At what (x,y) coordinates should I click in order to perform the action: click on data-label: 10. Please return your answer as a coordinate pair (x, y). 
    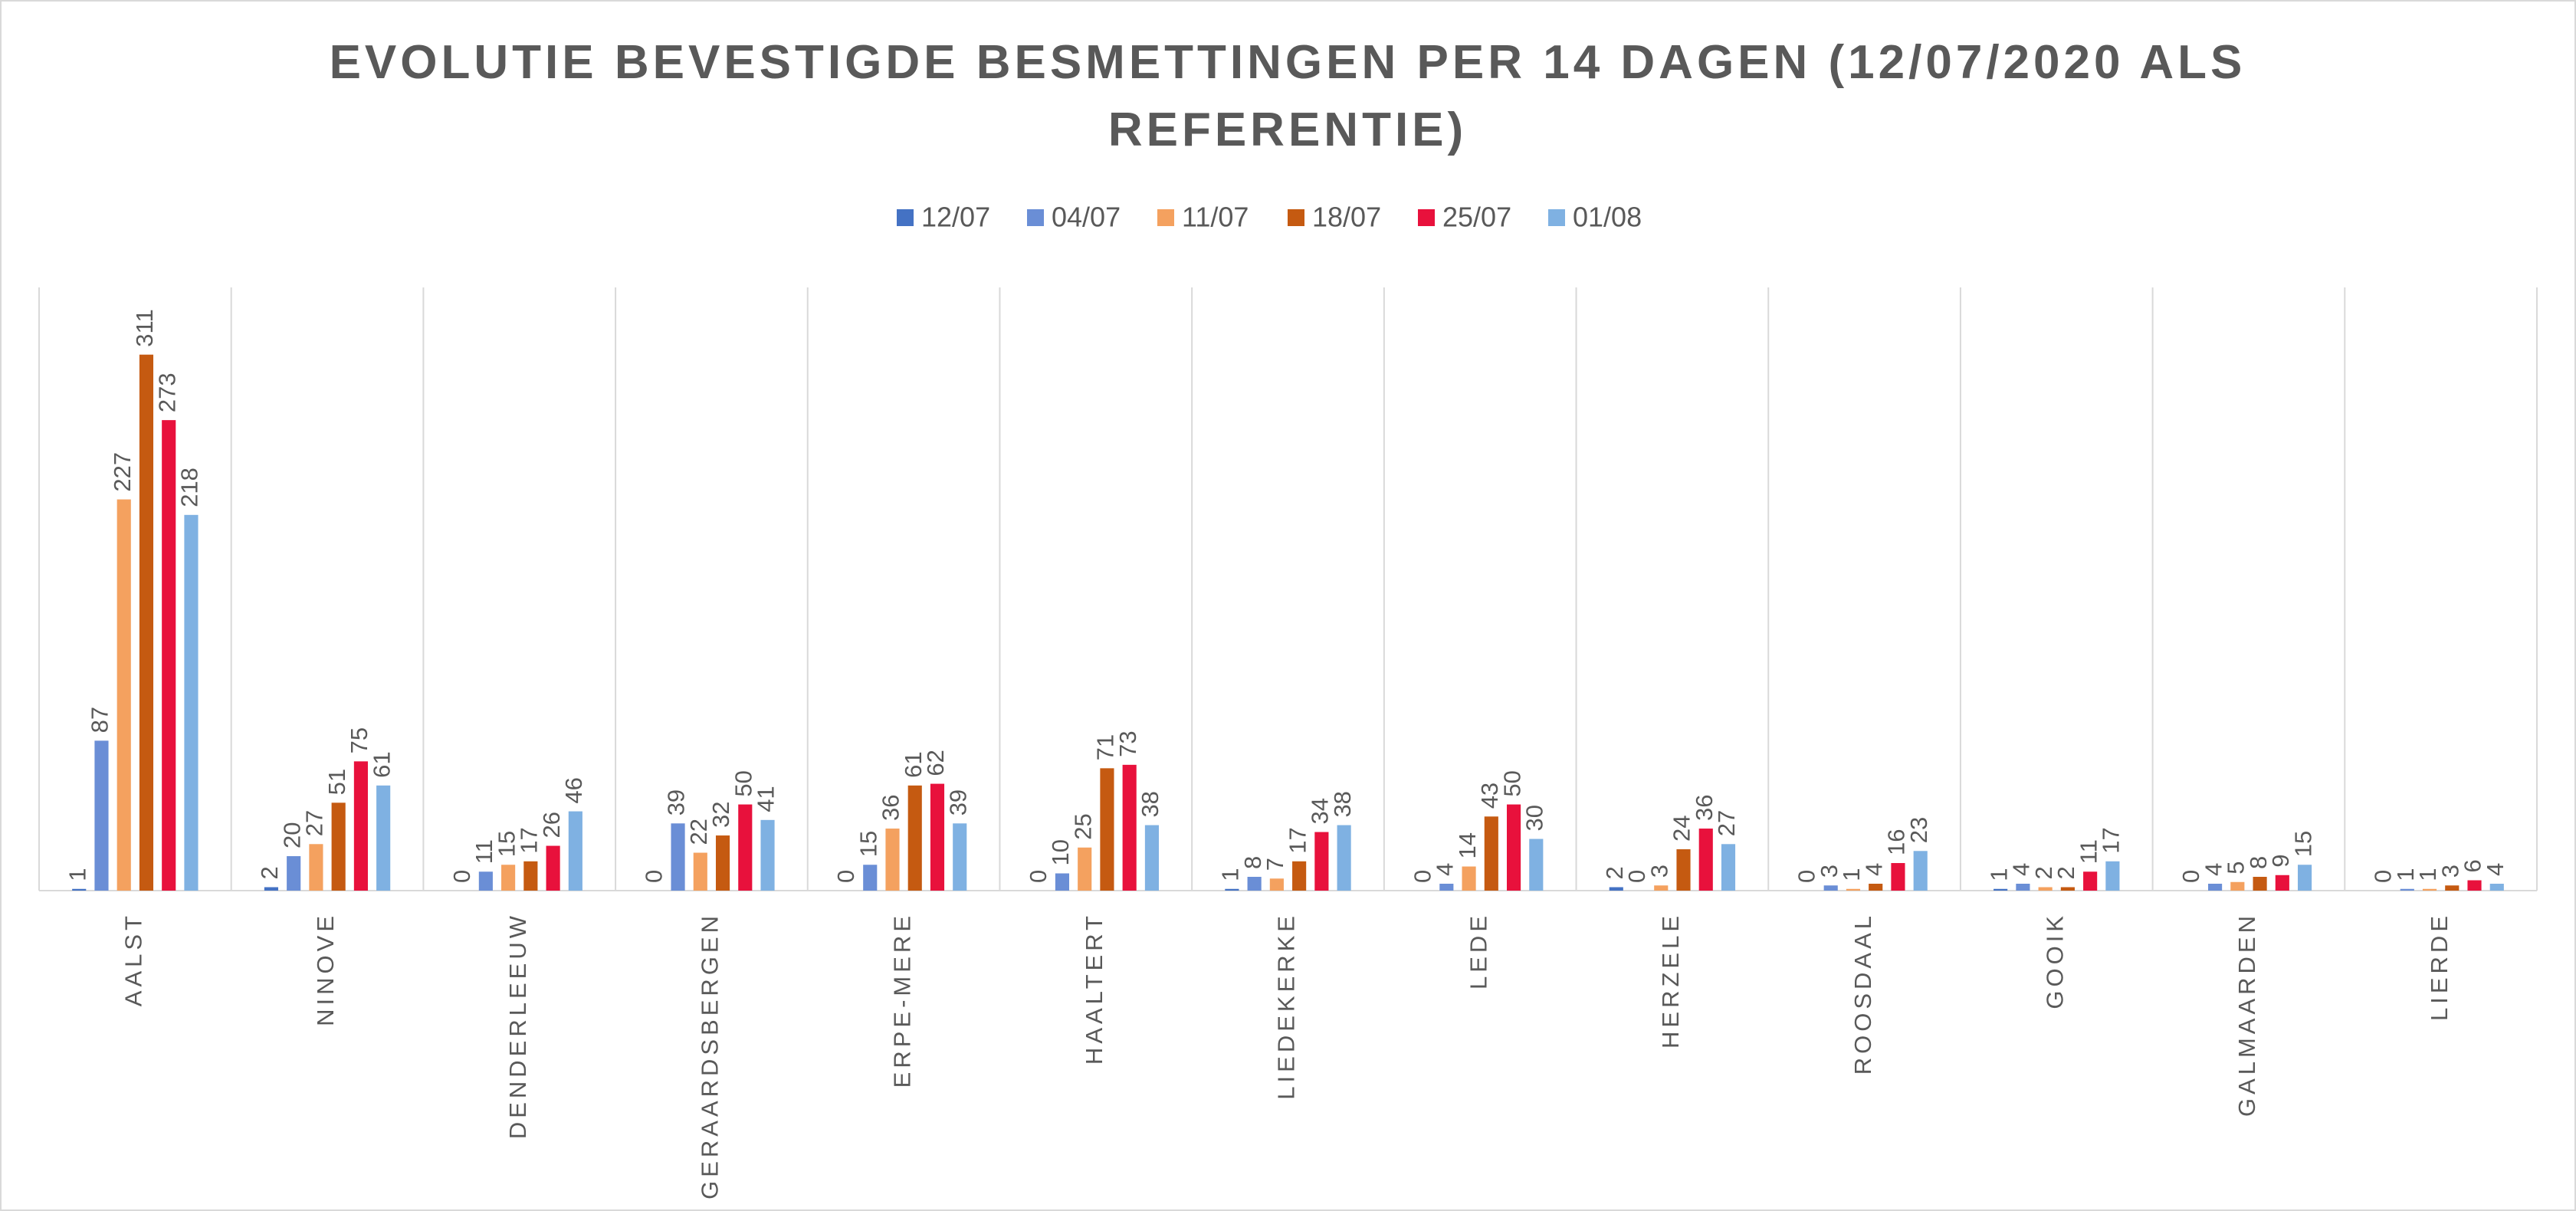
    Looking at the image, I should click on (1060, 852).